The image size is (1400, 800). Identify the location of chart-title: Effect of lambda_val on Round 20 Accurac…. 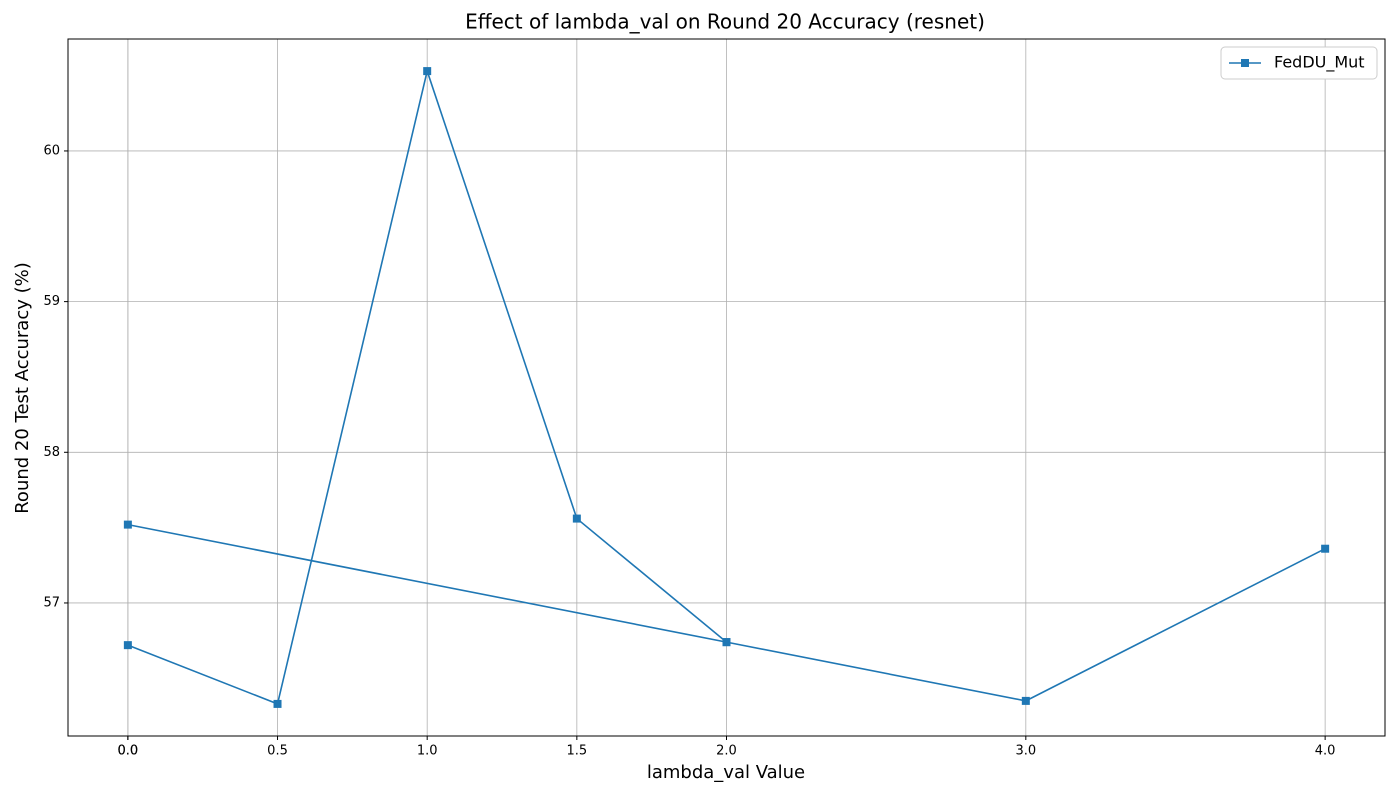
(725, 22).